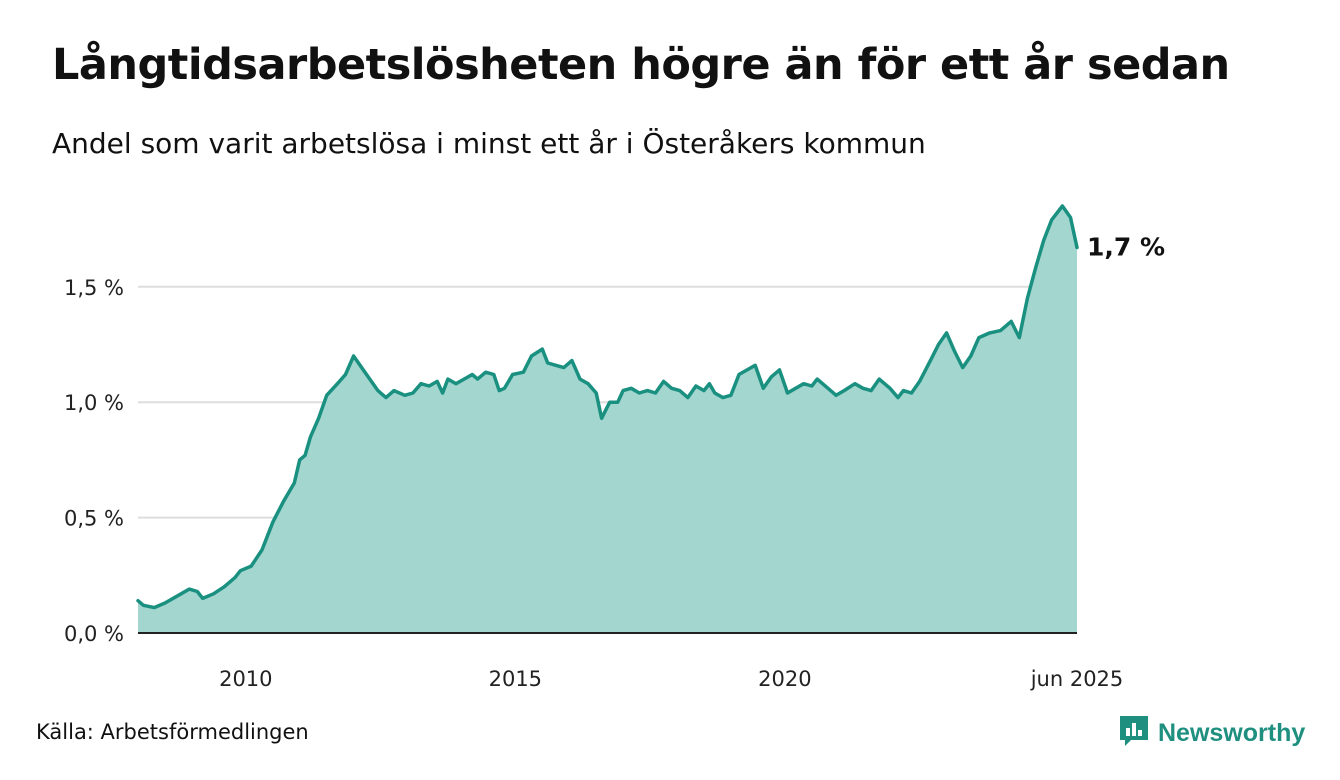 Image resolution: width=1340 pixels, height=780 pixels. Describe the element at coordinates (94, 634) in the screenshot. I see `y-tick-label: 0,0 %` at that location.